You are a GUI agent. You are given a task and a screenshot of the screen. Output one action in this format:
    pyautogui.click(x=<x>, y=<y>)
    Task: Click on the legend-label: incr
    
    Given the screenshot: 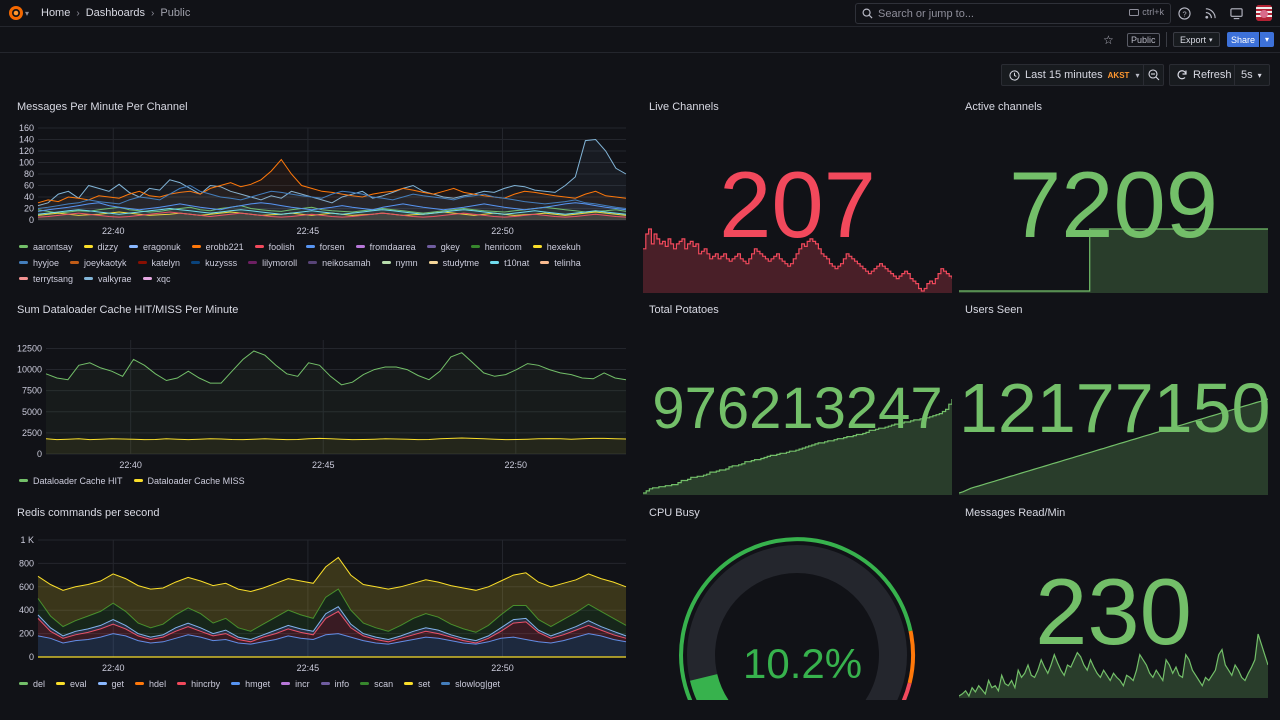 What is the action you would take?
    pyautogui.click(x=302, y=683)
    